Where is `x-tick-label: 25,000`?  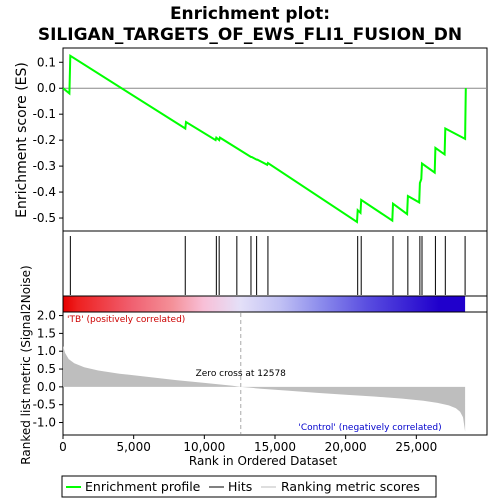 x-tick-label: 25,000 is located at coordinates (416, 447).